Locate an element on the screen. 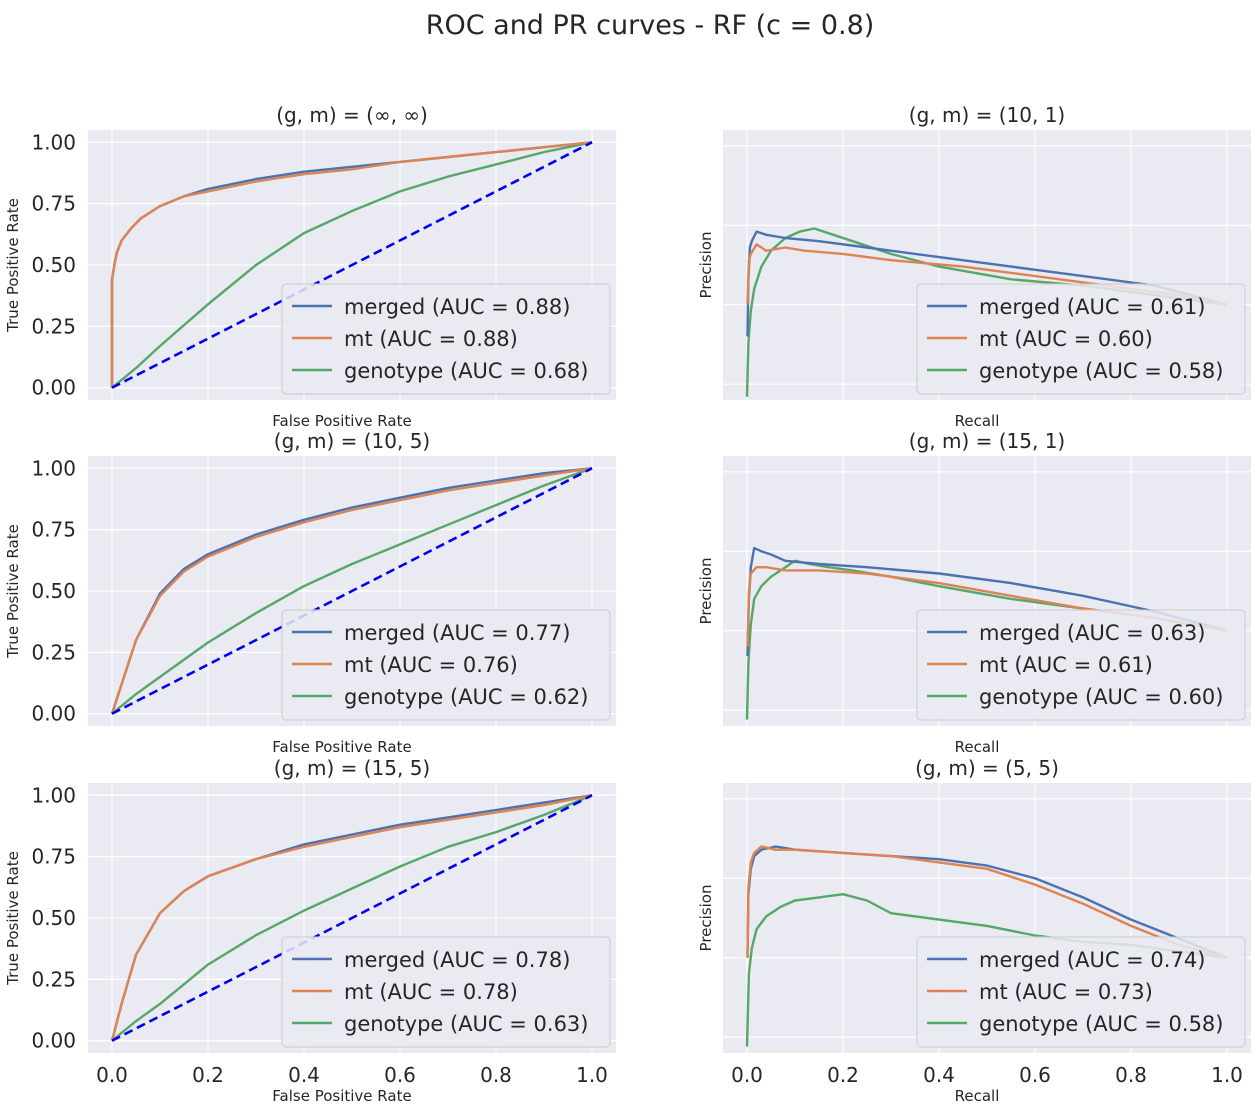 The height and width of the screenshot is (1117, 1260). legend-label: genotype (AUC = 0.60) is located at coordinates (1101, 697).